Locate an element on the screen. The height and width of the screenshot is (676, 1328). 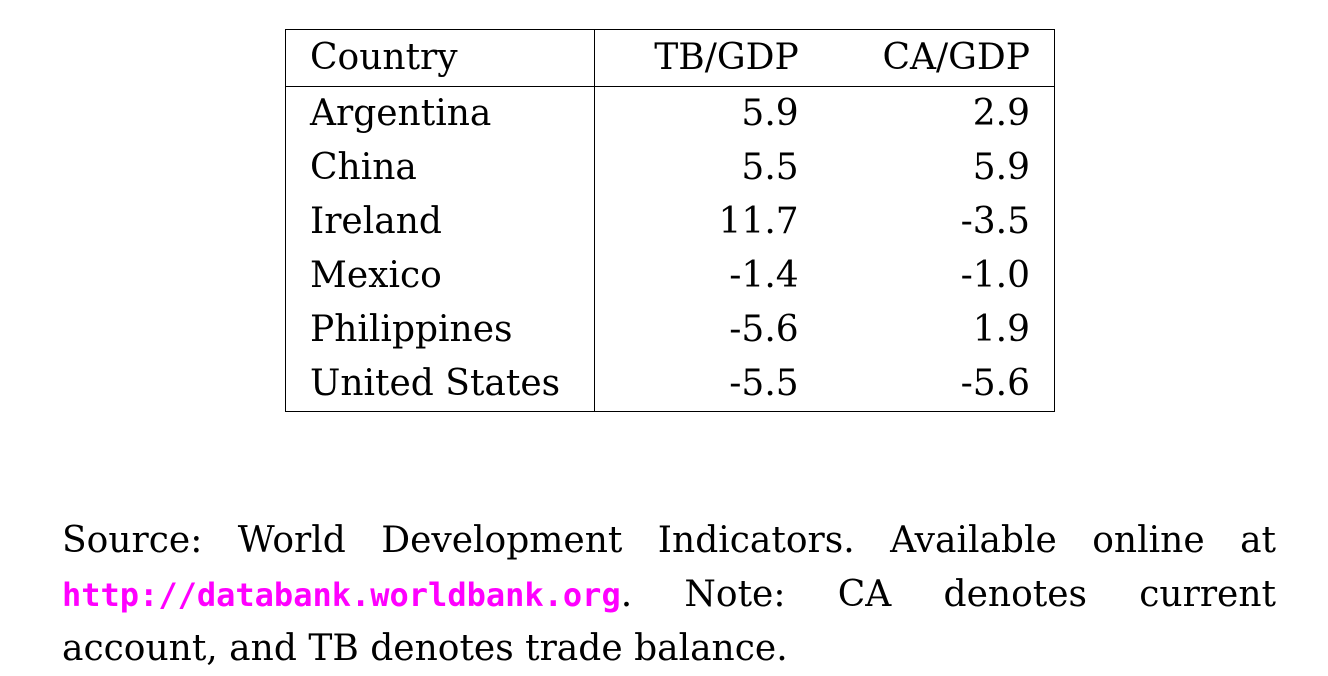
header-row: Country TB/GDP CA/GDP is located at coordinates (670, 58).